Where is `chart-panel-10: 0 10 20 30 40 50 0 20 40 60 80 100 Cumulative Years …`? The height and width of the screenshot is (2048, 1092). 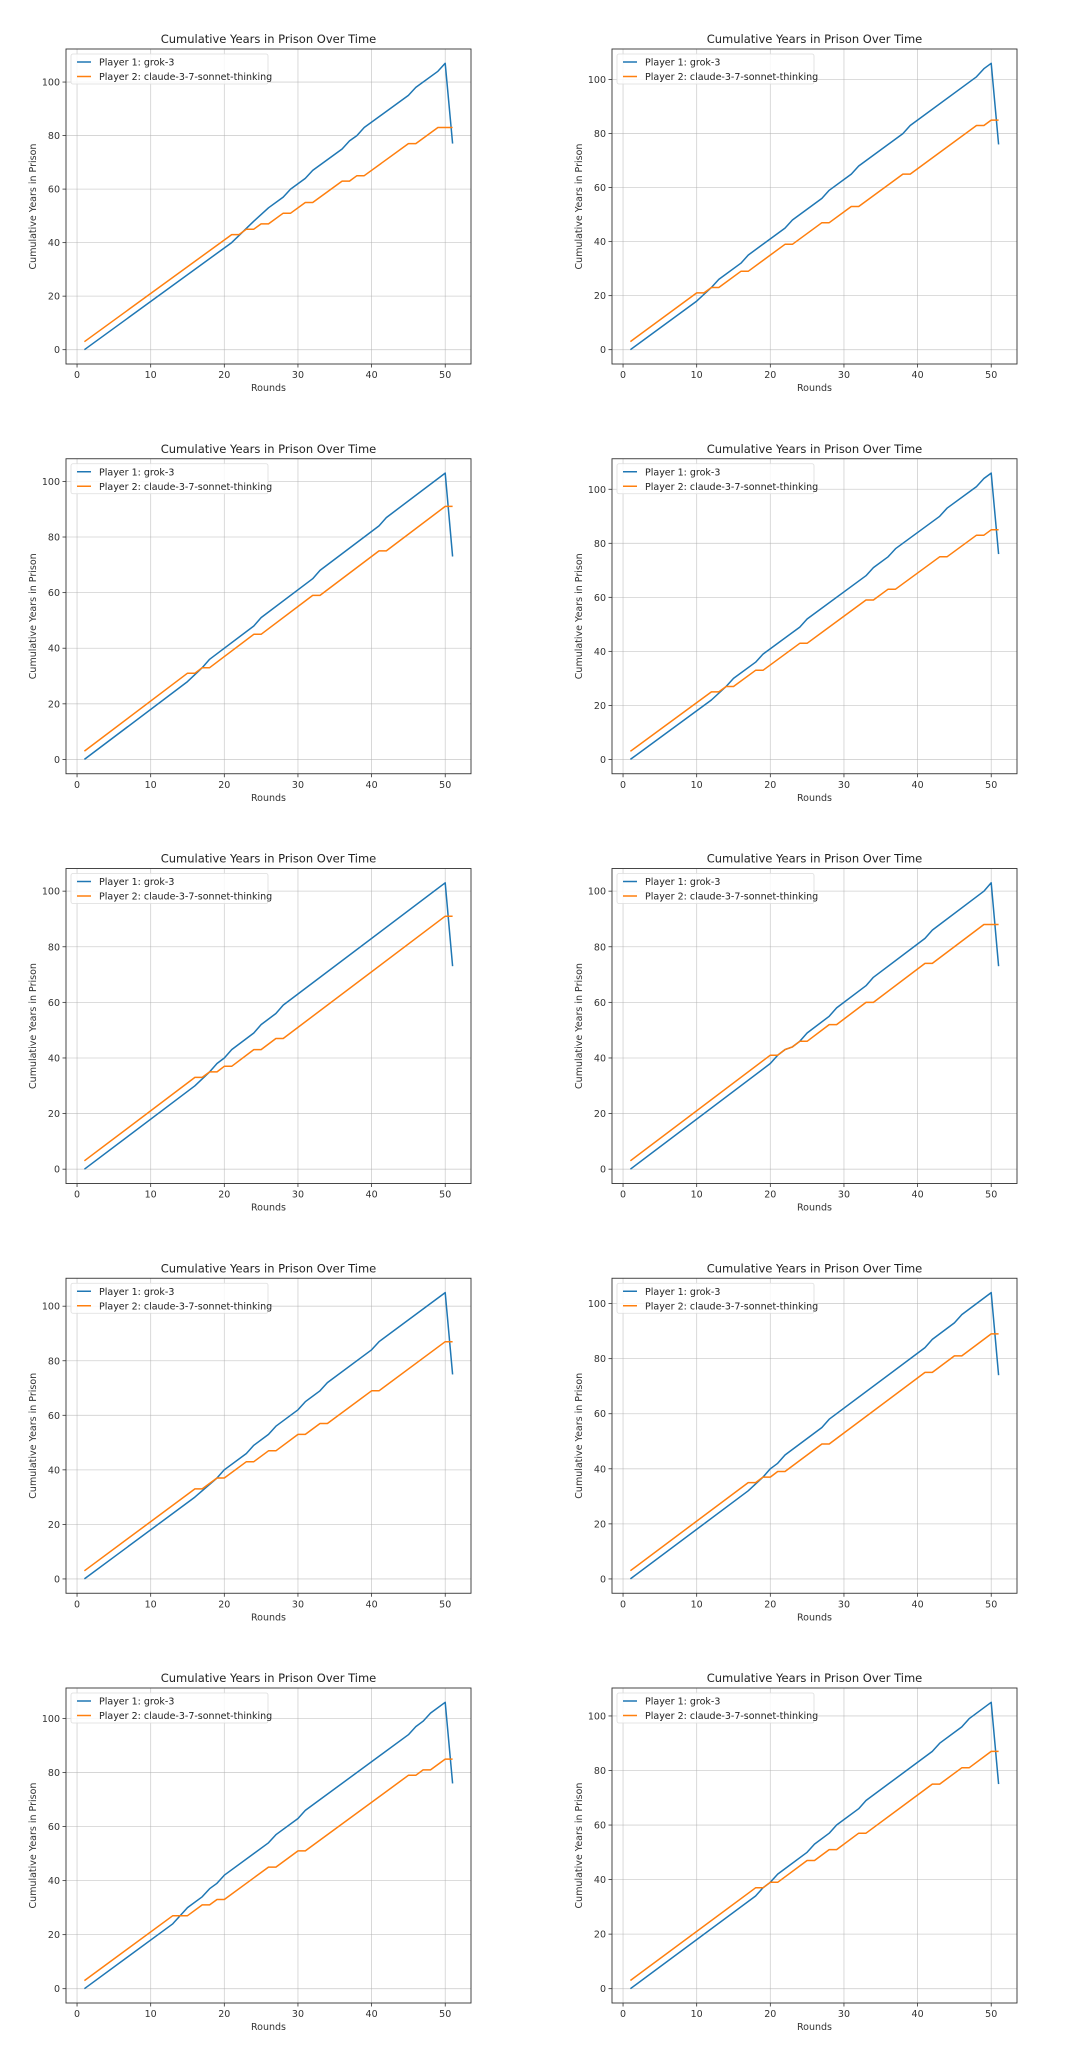 chart-panel-10: 0 10 20 30 40 50 0 20 40 60 80 100 Cumulative Years … is located at coordinates (796, 1852).